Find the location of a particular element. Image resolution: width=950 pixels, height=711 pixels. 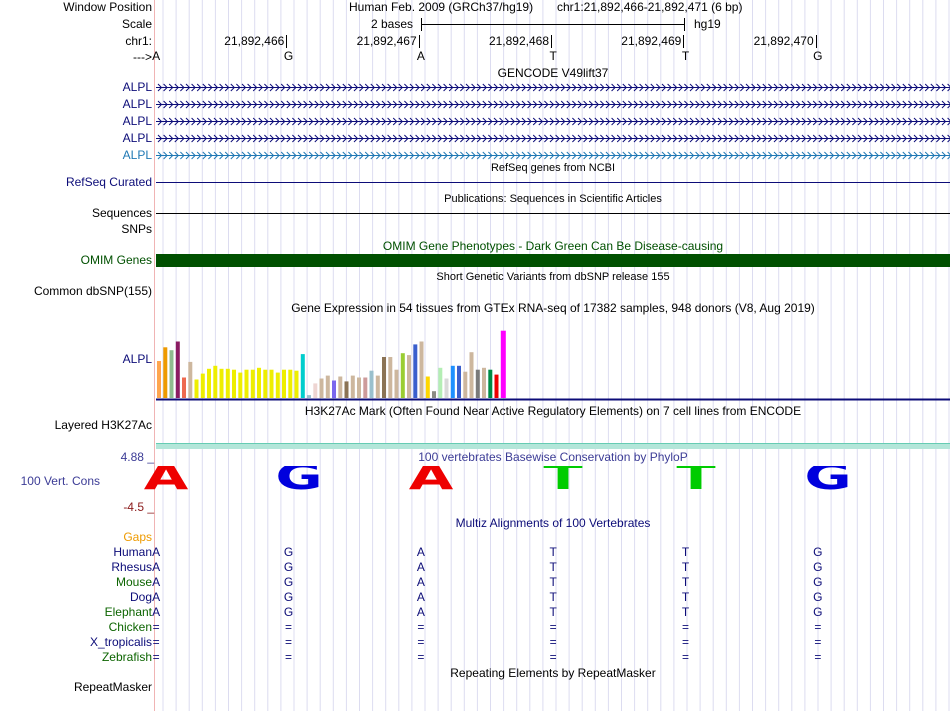

conservation-label: 100 Vert. Cons is located at coordinates (60, 481).